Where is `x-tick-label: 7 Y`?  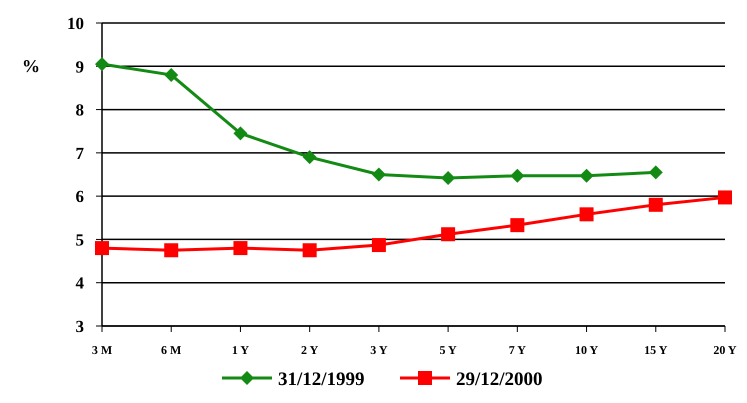 x-tick-label: 7 Y is located at coordinates (517, 350).